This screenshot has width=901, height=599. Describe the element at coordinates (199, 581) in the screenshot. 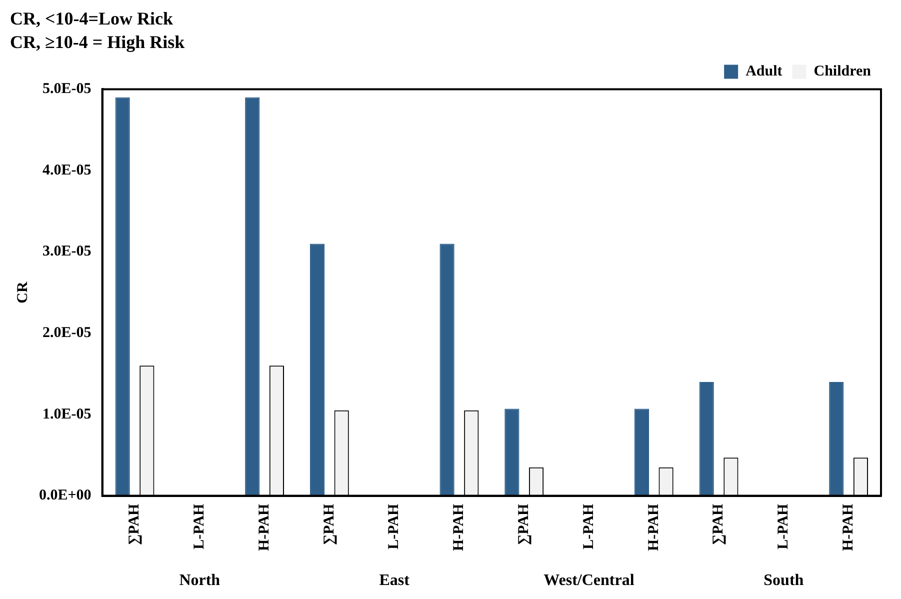

I see `text: North` at that location.